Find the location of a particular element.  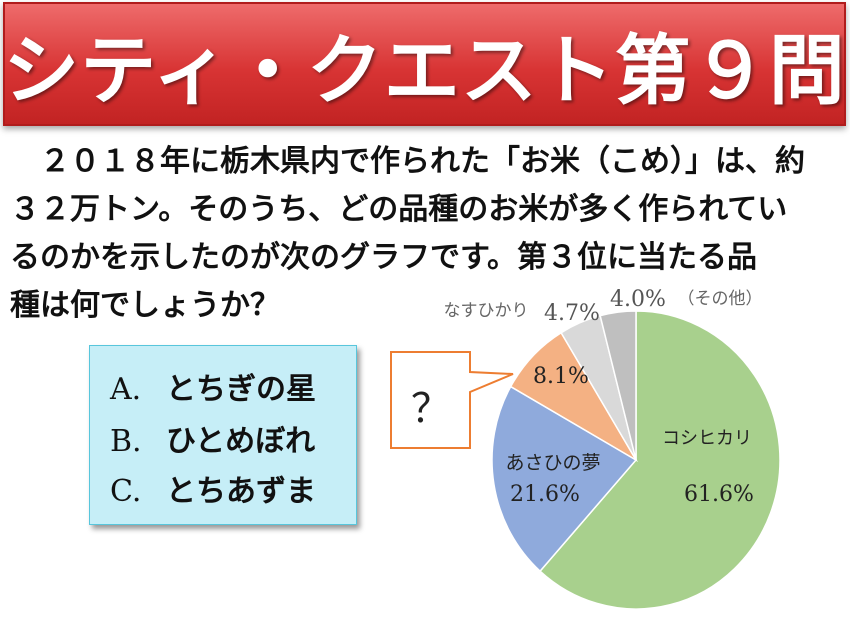

choice-a-letter: A. is located at coordinates (126, 389).